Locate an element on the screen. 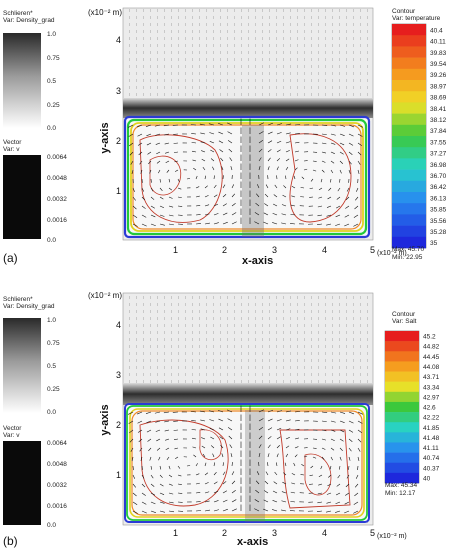 This screenshot has width=454, height=555. panel-letter: (a) is located at coordinates (10, 258).